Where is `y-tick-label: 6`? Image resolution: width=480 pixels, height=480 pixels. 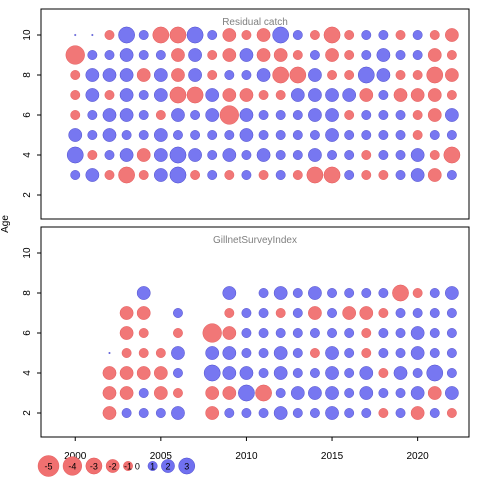 y-tick-label: 6 is located at coordinates (27, 333).